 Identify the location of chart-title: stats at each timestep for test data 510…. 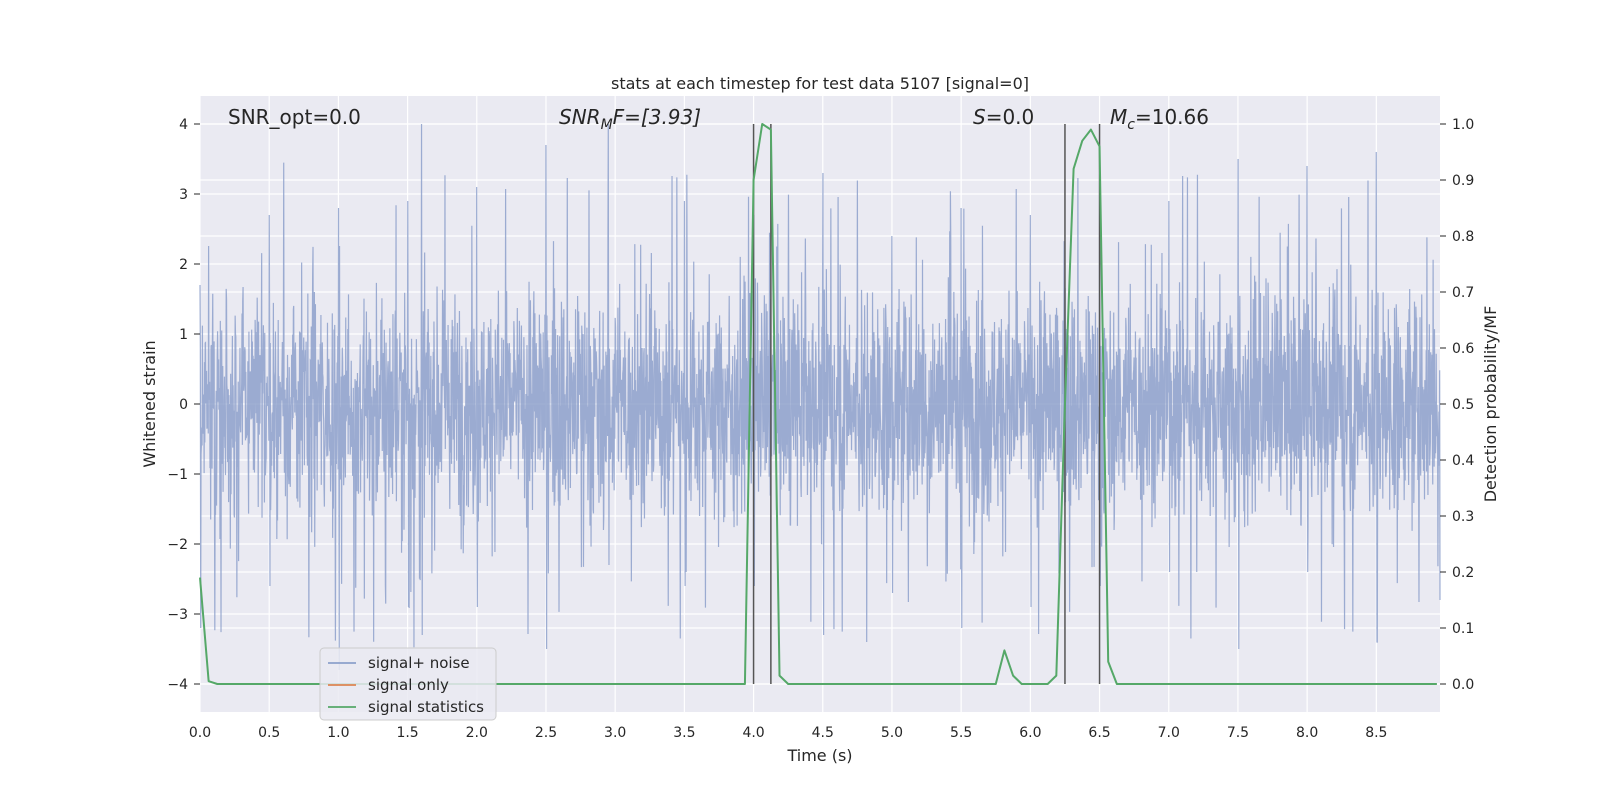
(820, 83).